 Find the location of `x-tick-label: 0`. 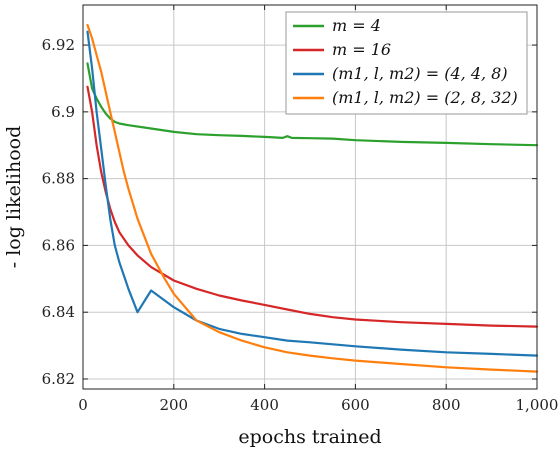

x-tick-label: 0 is located at coordinates (83, 405).